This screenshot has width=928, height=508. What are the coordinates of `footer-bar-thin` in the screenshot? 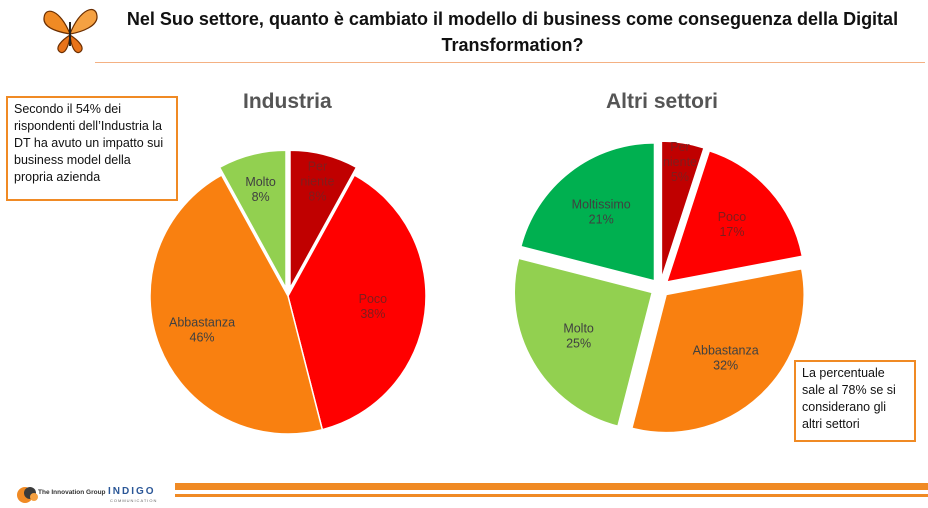 It's located at (551, 495).